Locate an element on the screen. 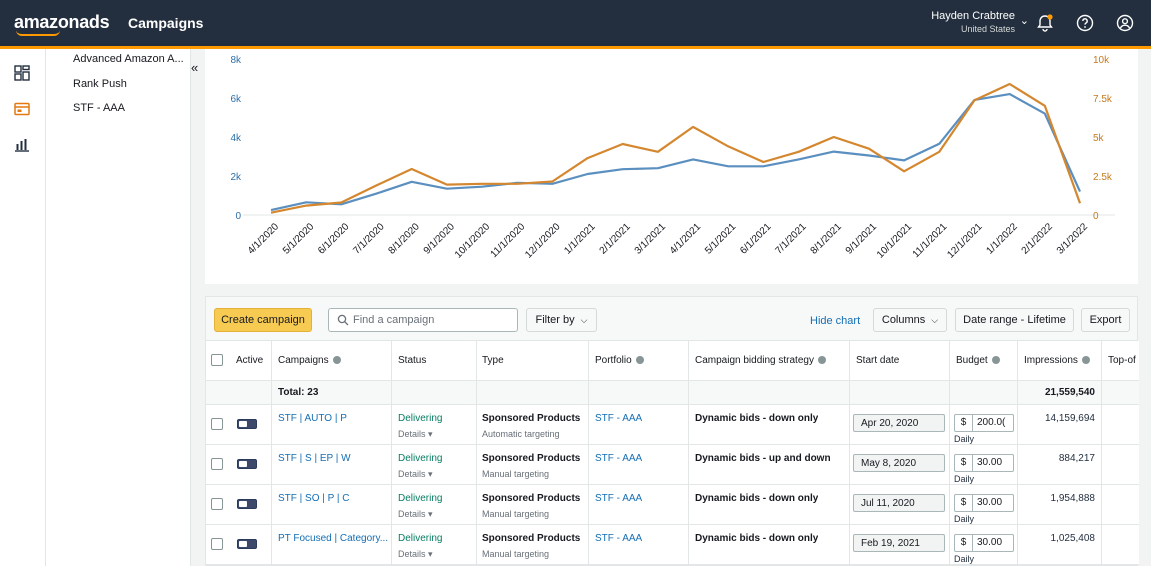  campaign-name-link: STF | SO | P | C is located at coordinates (314, 498).